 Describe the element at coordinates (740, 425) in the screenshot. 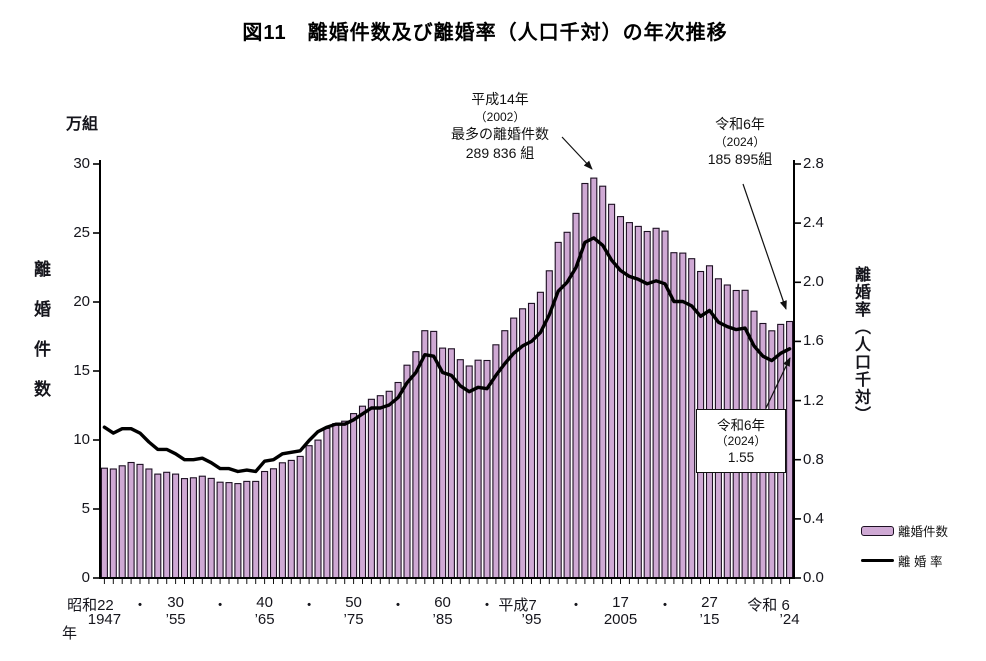

I see `annotation-latest-rate-era: 令和6年` at that location.